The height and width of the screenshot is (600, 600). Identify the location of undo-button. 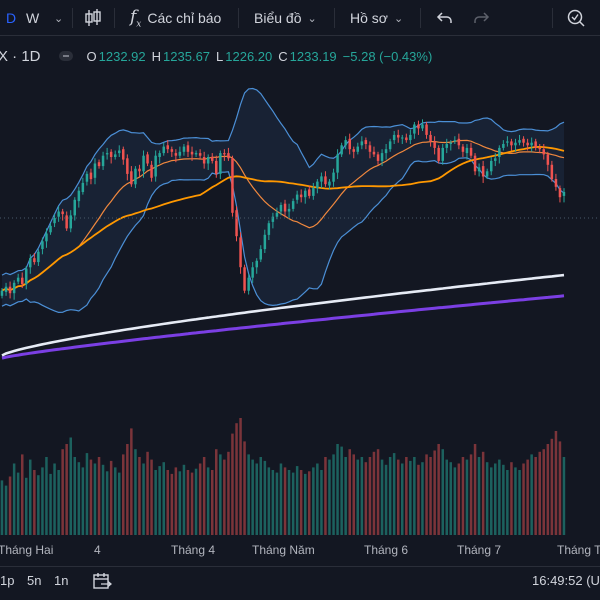
(445, 18).